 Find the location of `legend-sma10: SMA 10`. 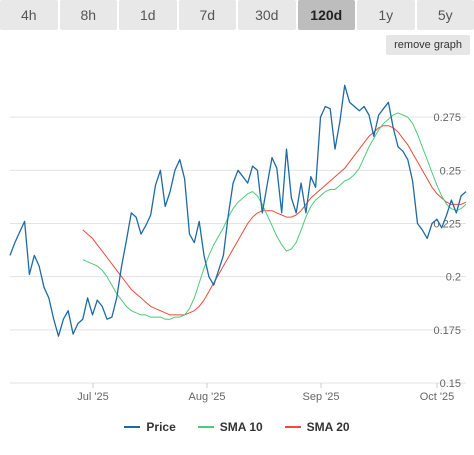

legend-sma10: SMA 10 is located at coordinates (230, 427).